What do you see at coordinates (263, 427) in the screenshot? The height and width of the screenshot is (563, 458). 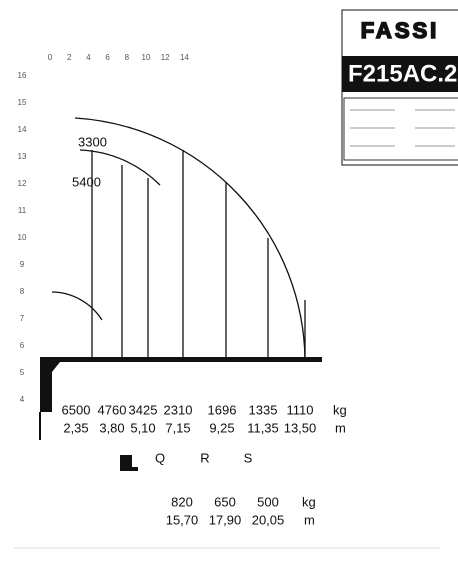 I see `distance: 11,35` at bounding box center [263, 427].